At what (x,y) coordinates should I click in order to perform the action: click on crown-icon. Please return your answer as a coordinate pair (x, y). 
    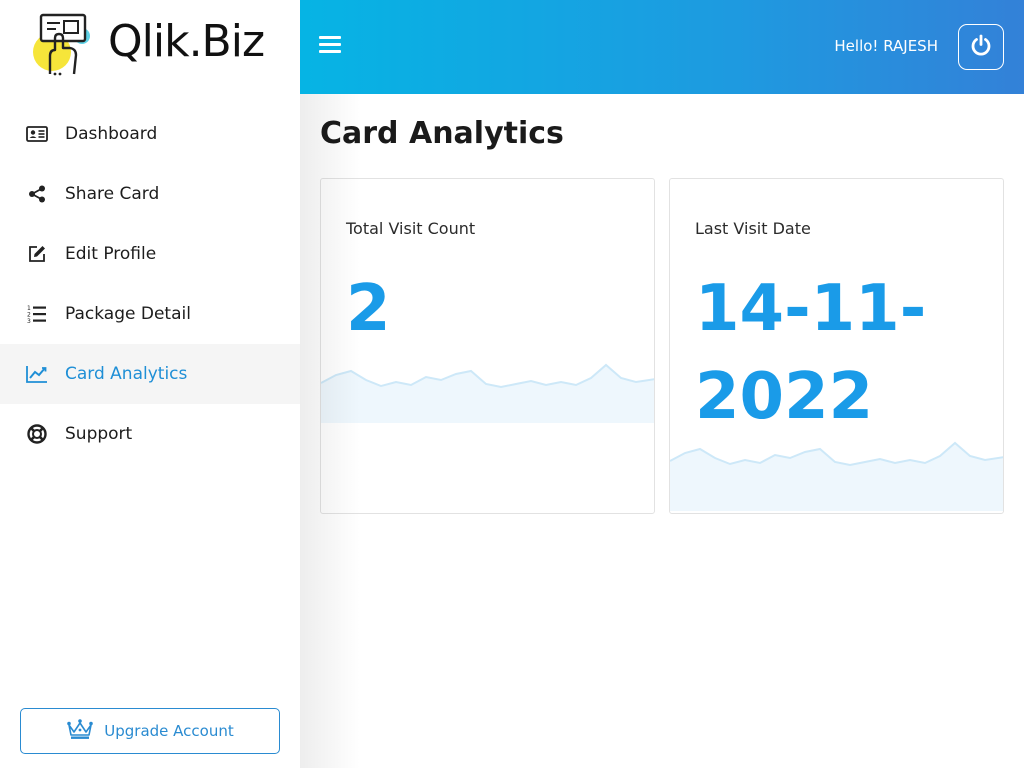
    Looking at the image, I should click on (80, 731).